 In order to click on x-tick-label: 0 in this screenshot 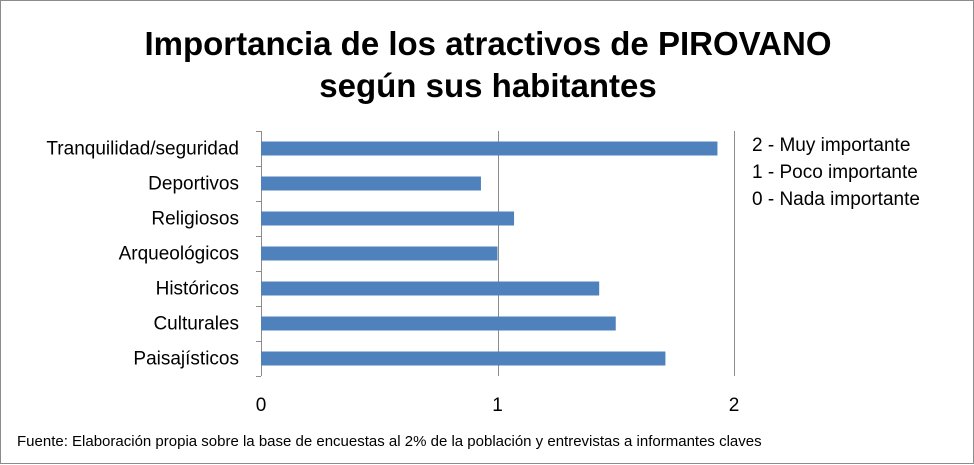, I will do `click(261, 405)`.